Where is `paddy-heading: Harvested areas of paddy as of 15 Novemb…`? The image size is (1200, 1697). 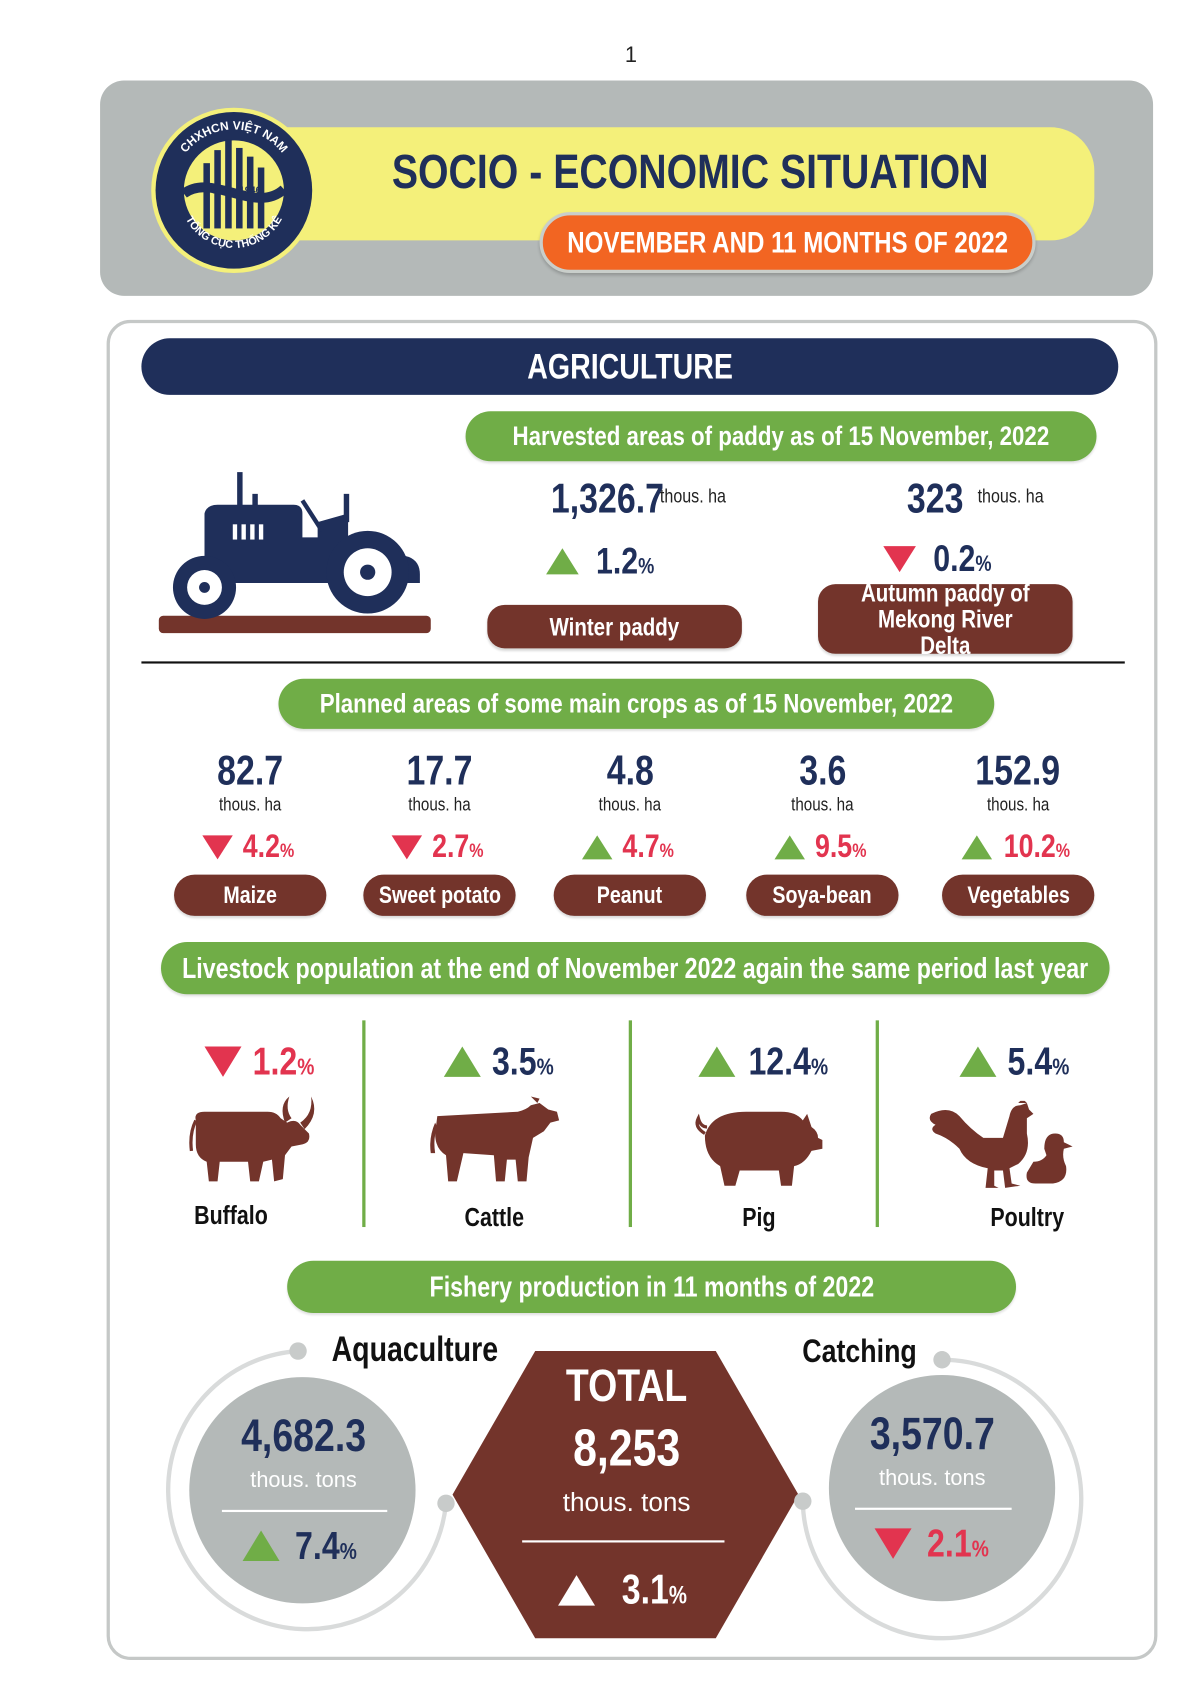
paddy-heading: Harvested areas of paddy as of 15 Novemb… is located at coordinates (781, 436).